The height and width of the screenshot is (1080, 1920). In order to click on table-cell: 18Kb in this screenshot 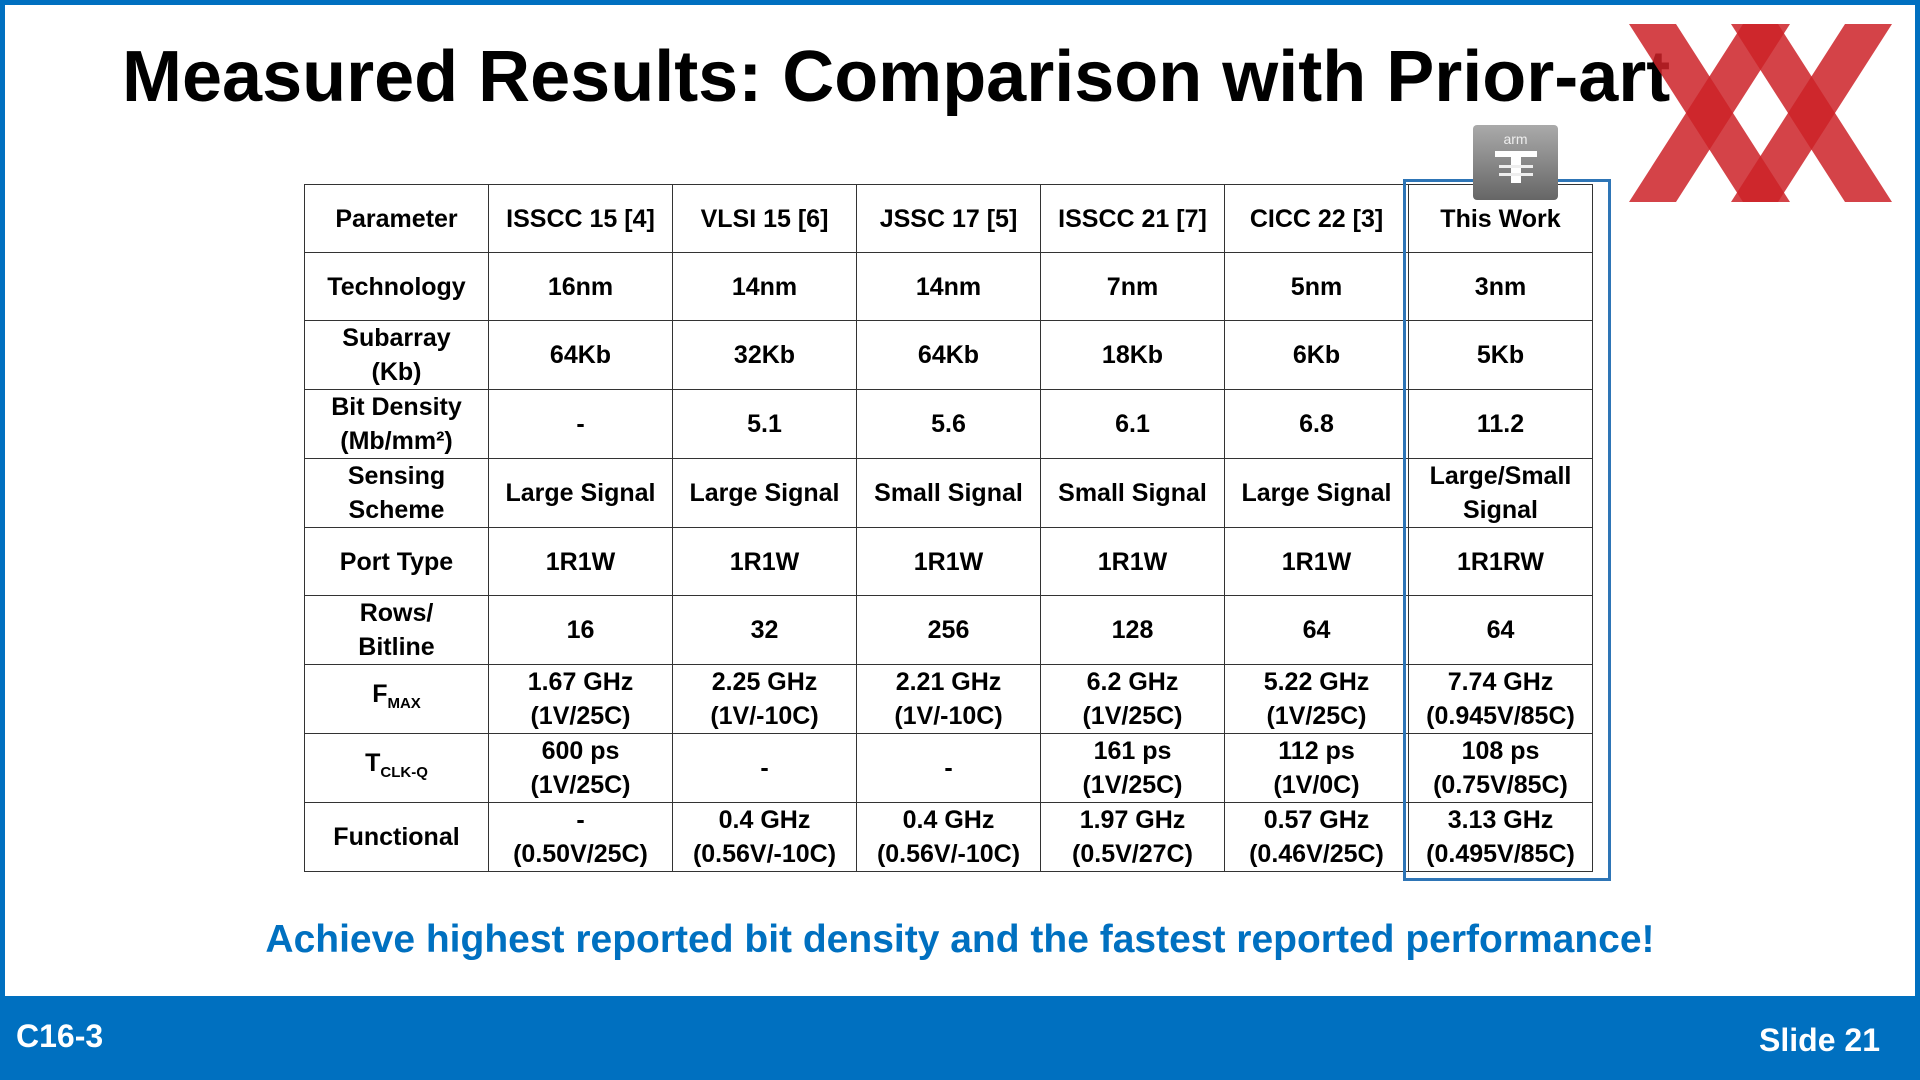, I will do `click(1132, 355)`.